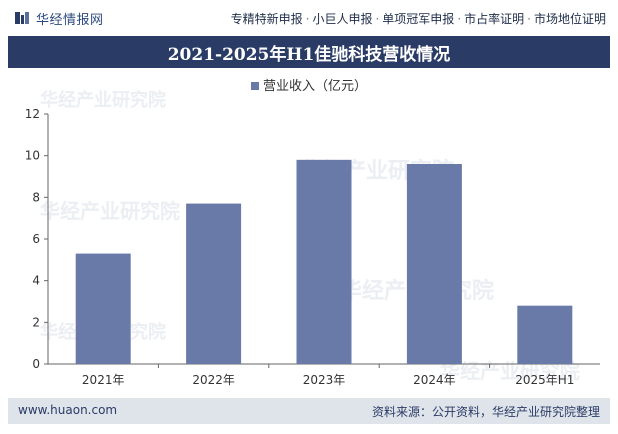  What do you see at coordinates (324, 380) in the screenshot?
I see `x-tick-label: 2023年` at bounding box center [324, 380].